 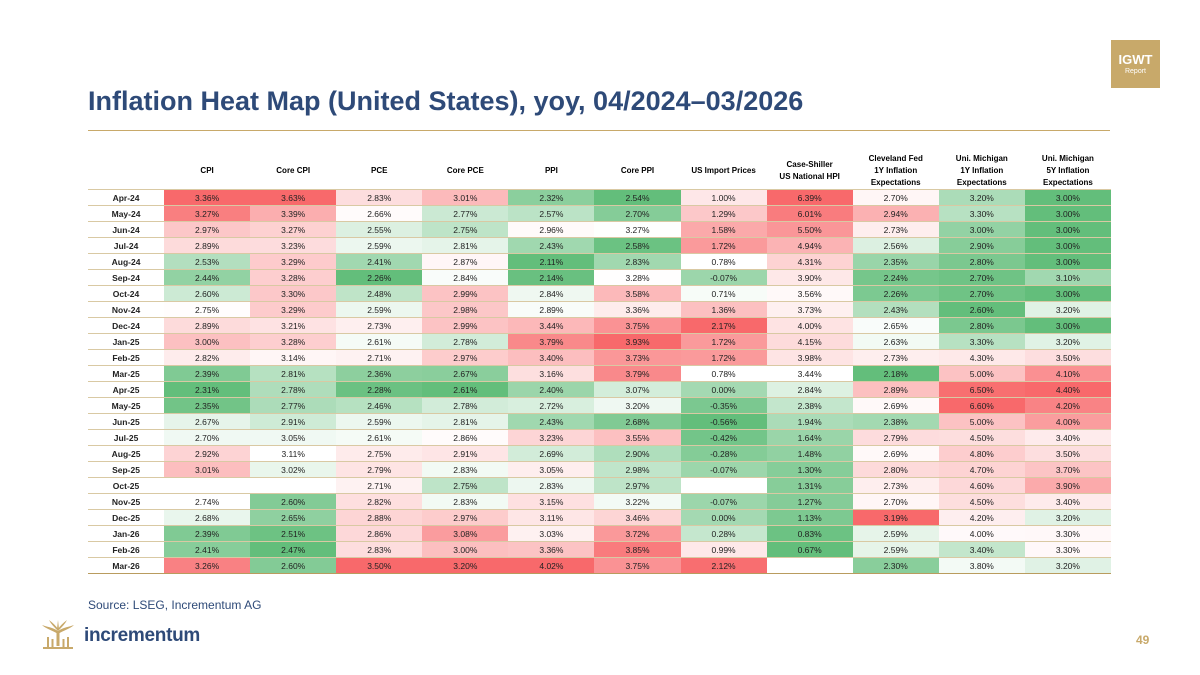 I want to click on heat-cell: 4.00%, so click(x=809, y=325).